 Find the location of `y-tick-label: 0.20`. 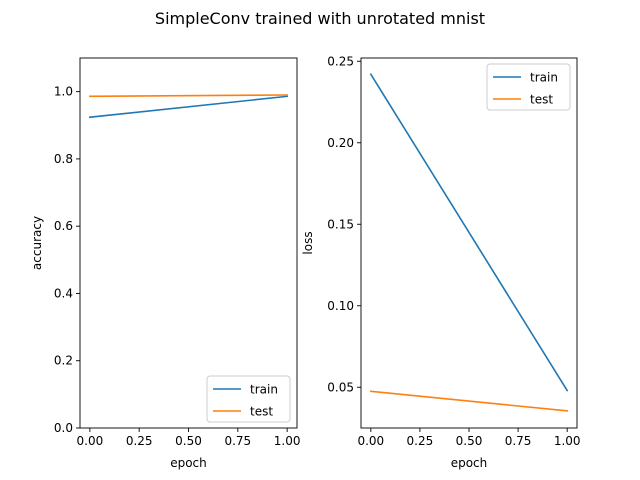

y-tick-label: 0.20 is located at coordinates (340, 143).